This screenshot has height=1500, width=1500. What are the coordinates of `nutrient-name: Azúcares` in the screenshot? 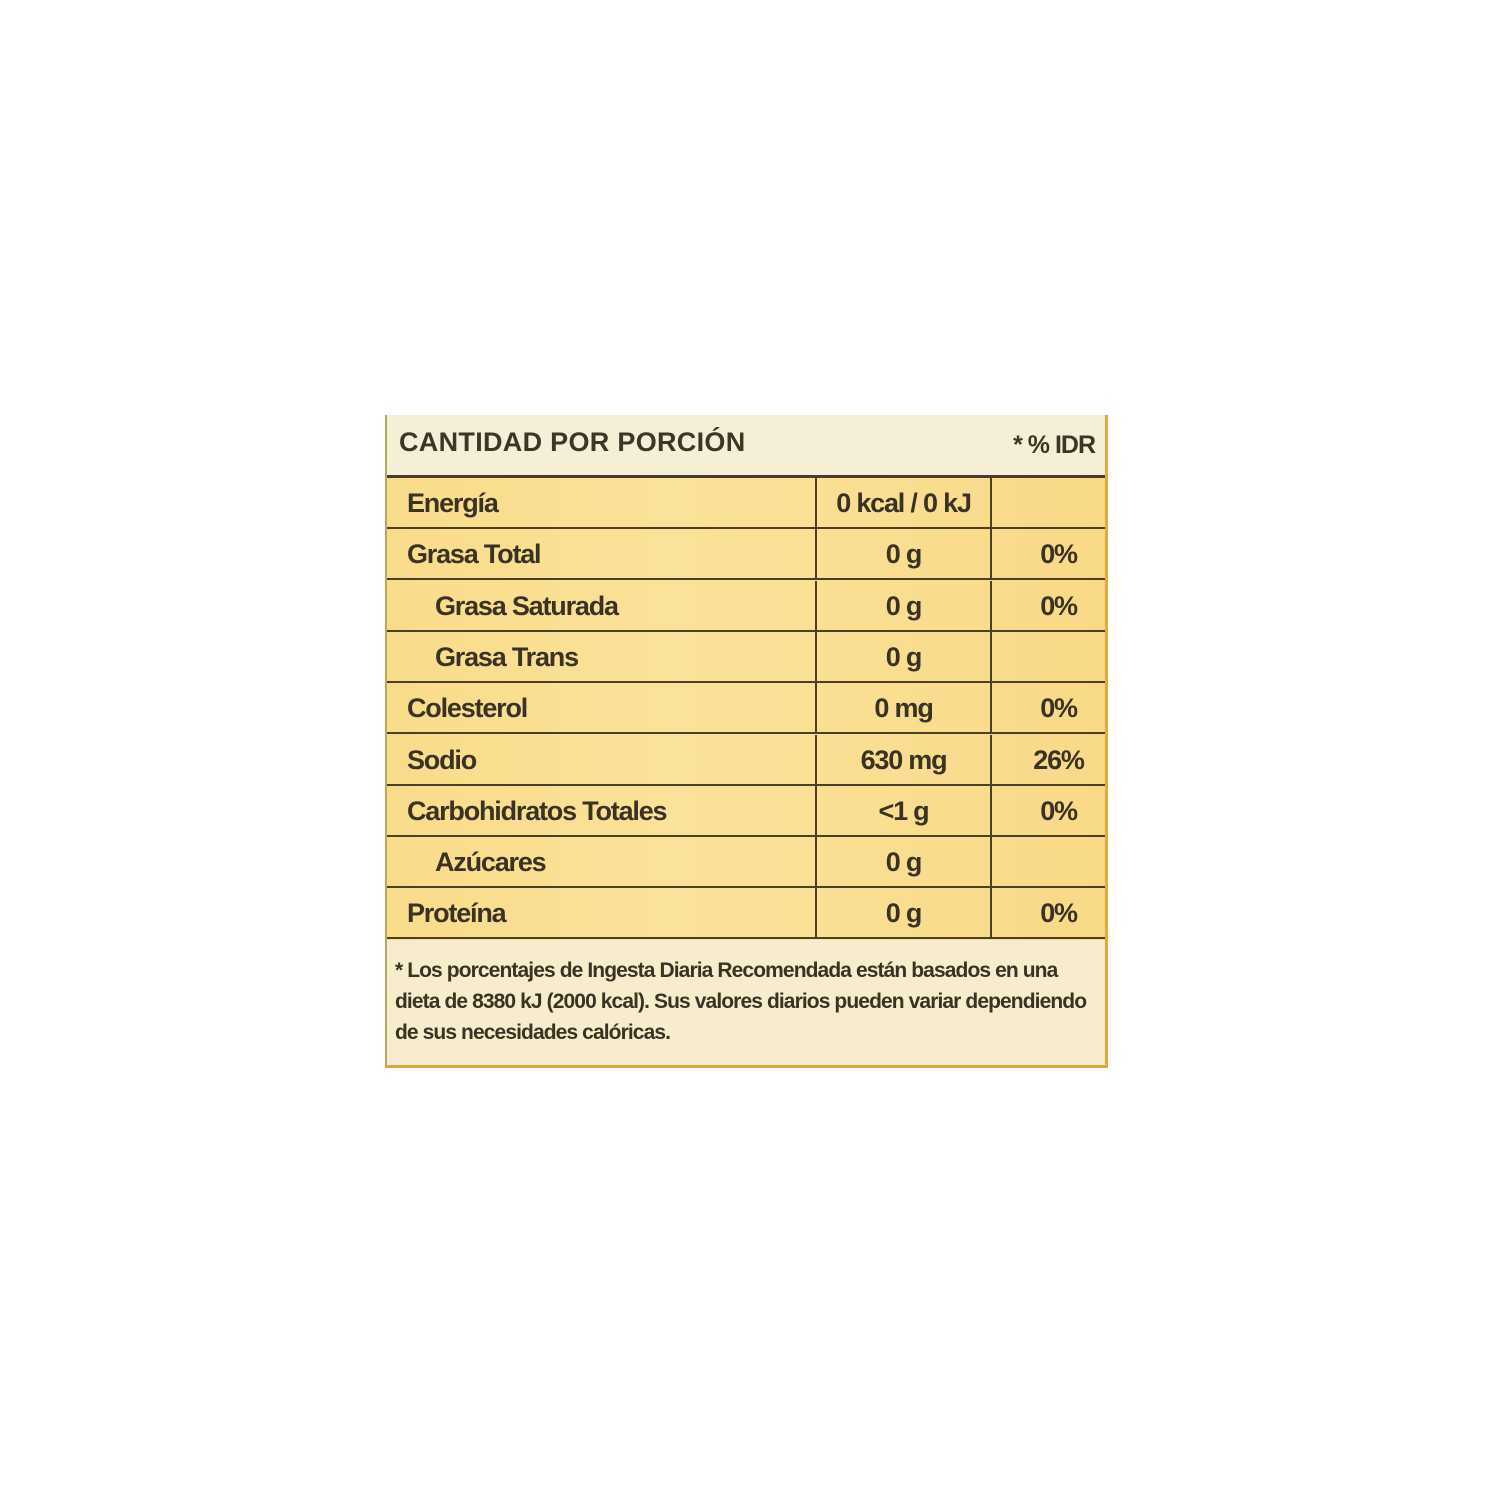 It's located at (602, 862).